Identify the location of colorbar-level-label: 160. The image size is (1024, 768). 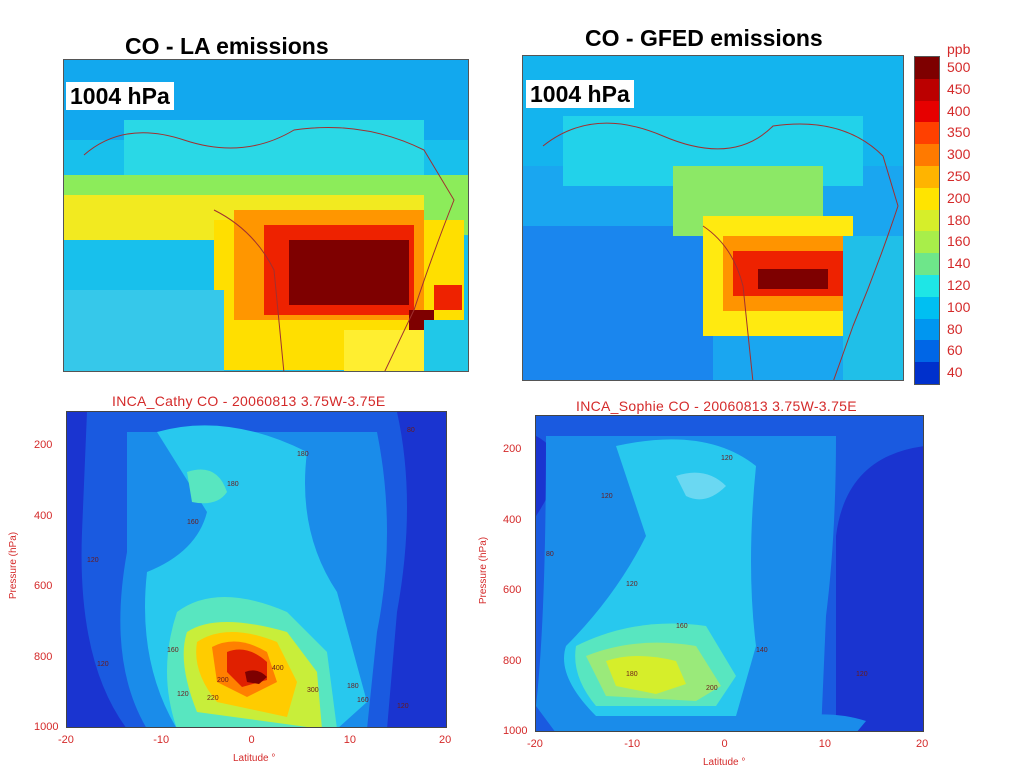
(959, 241).